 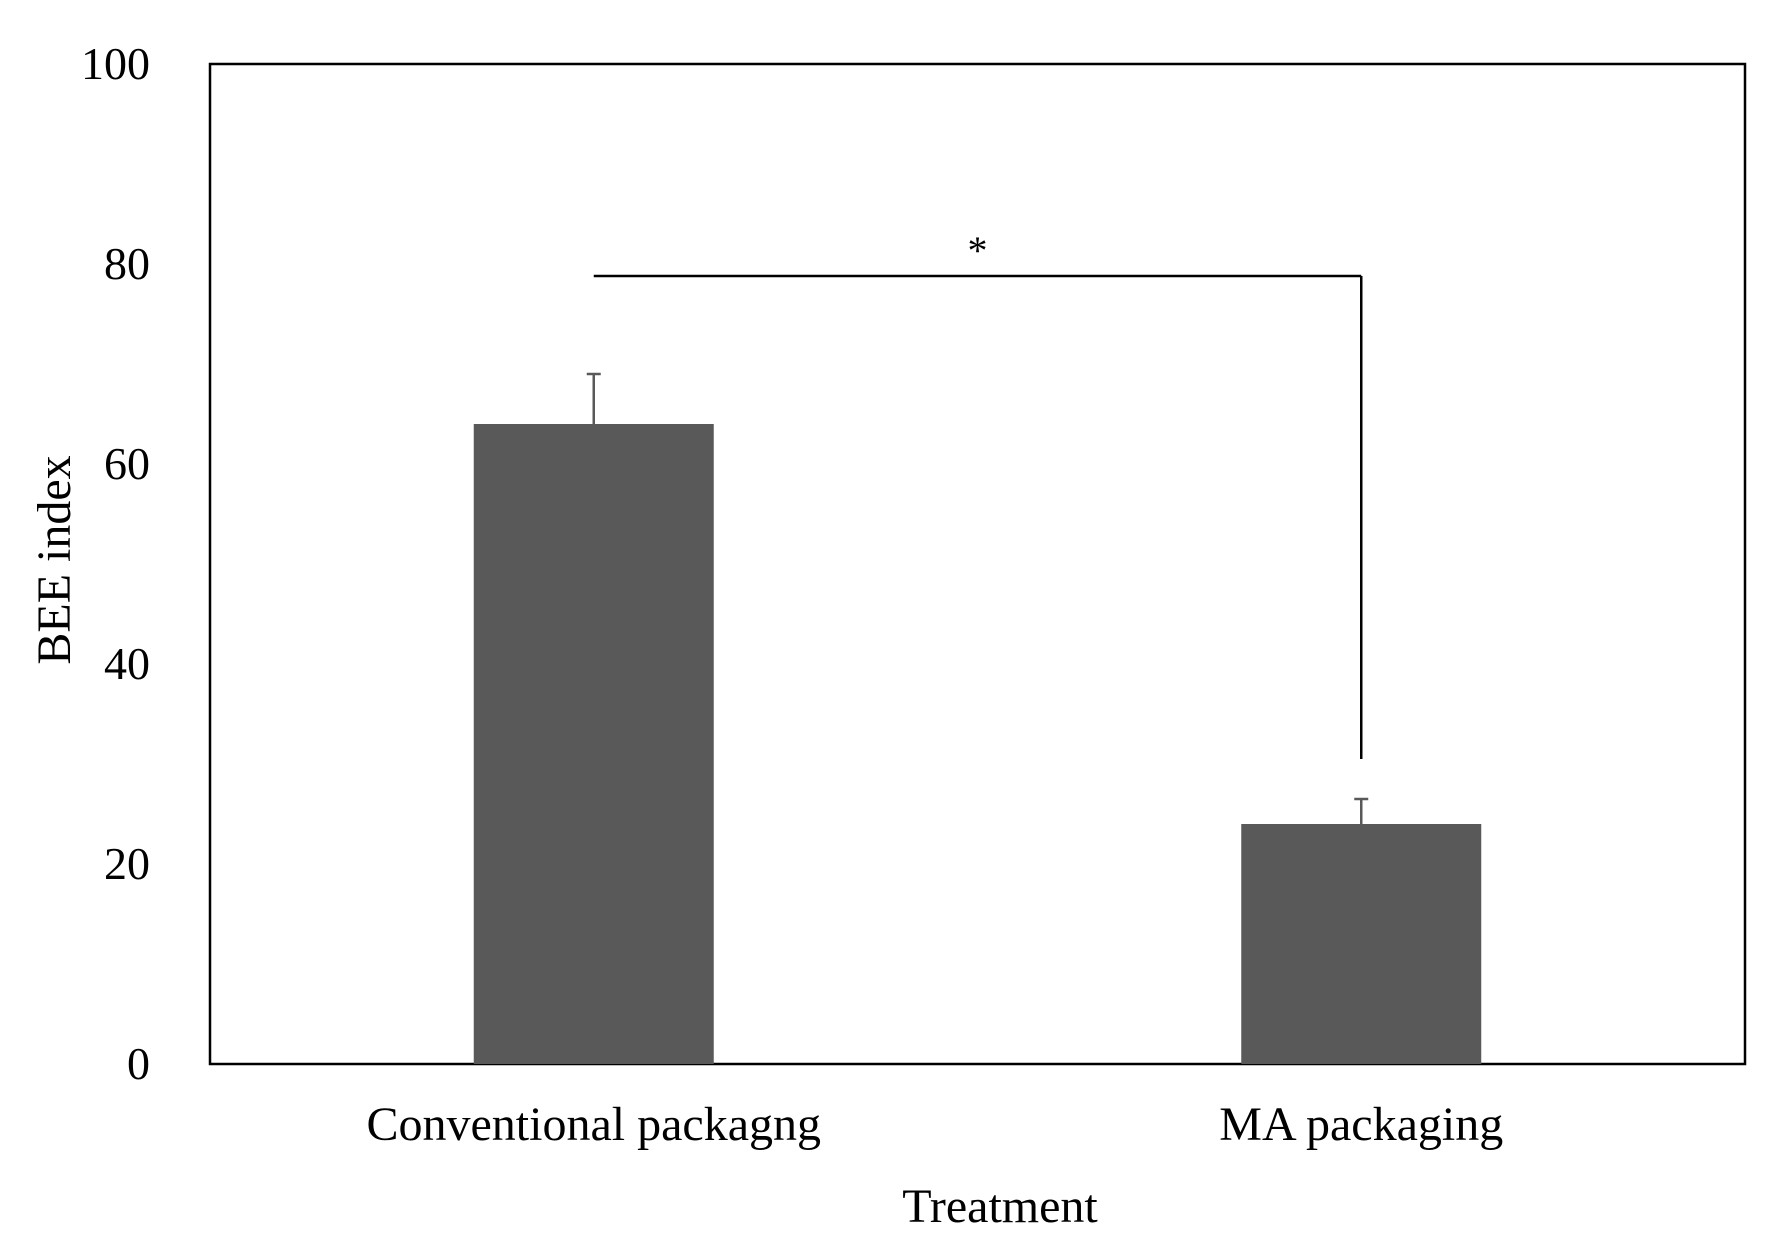 What do you see at coordinates (127, 863) in the screenshot?
I see `y-tick-label: 20` at bounding box center [127, 863].